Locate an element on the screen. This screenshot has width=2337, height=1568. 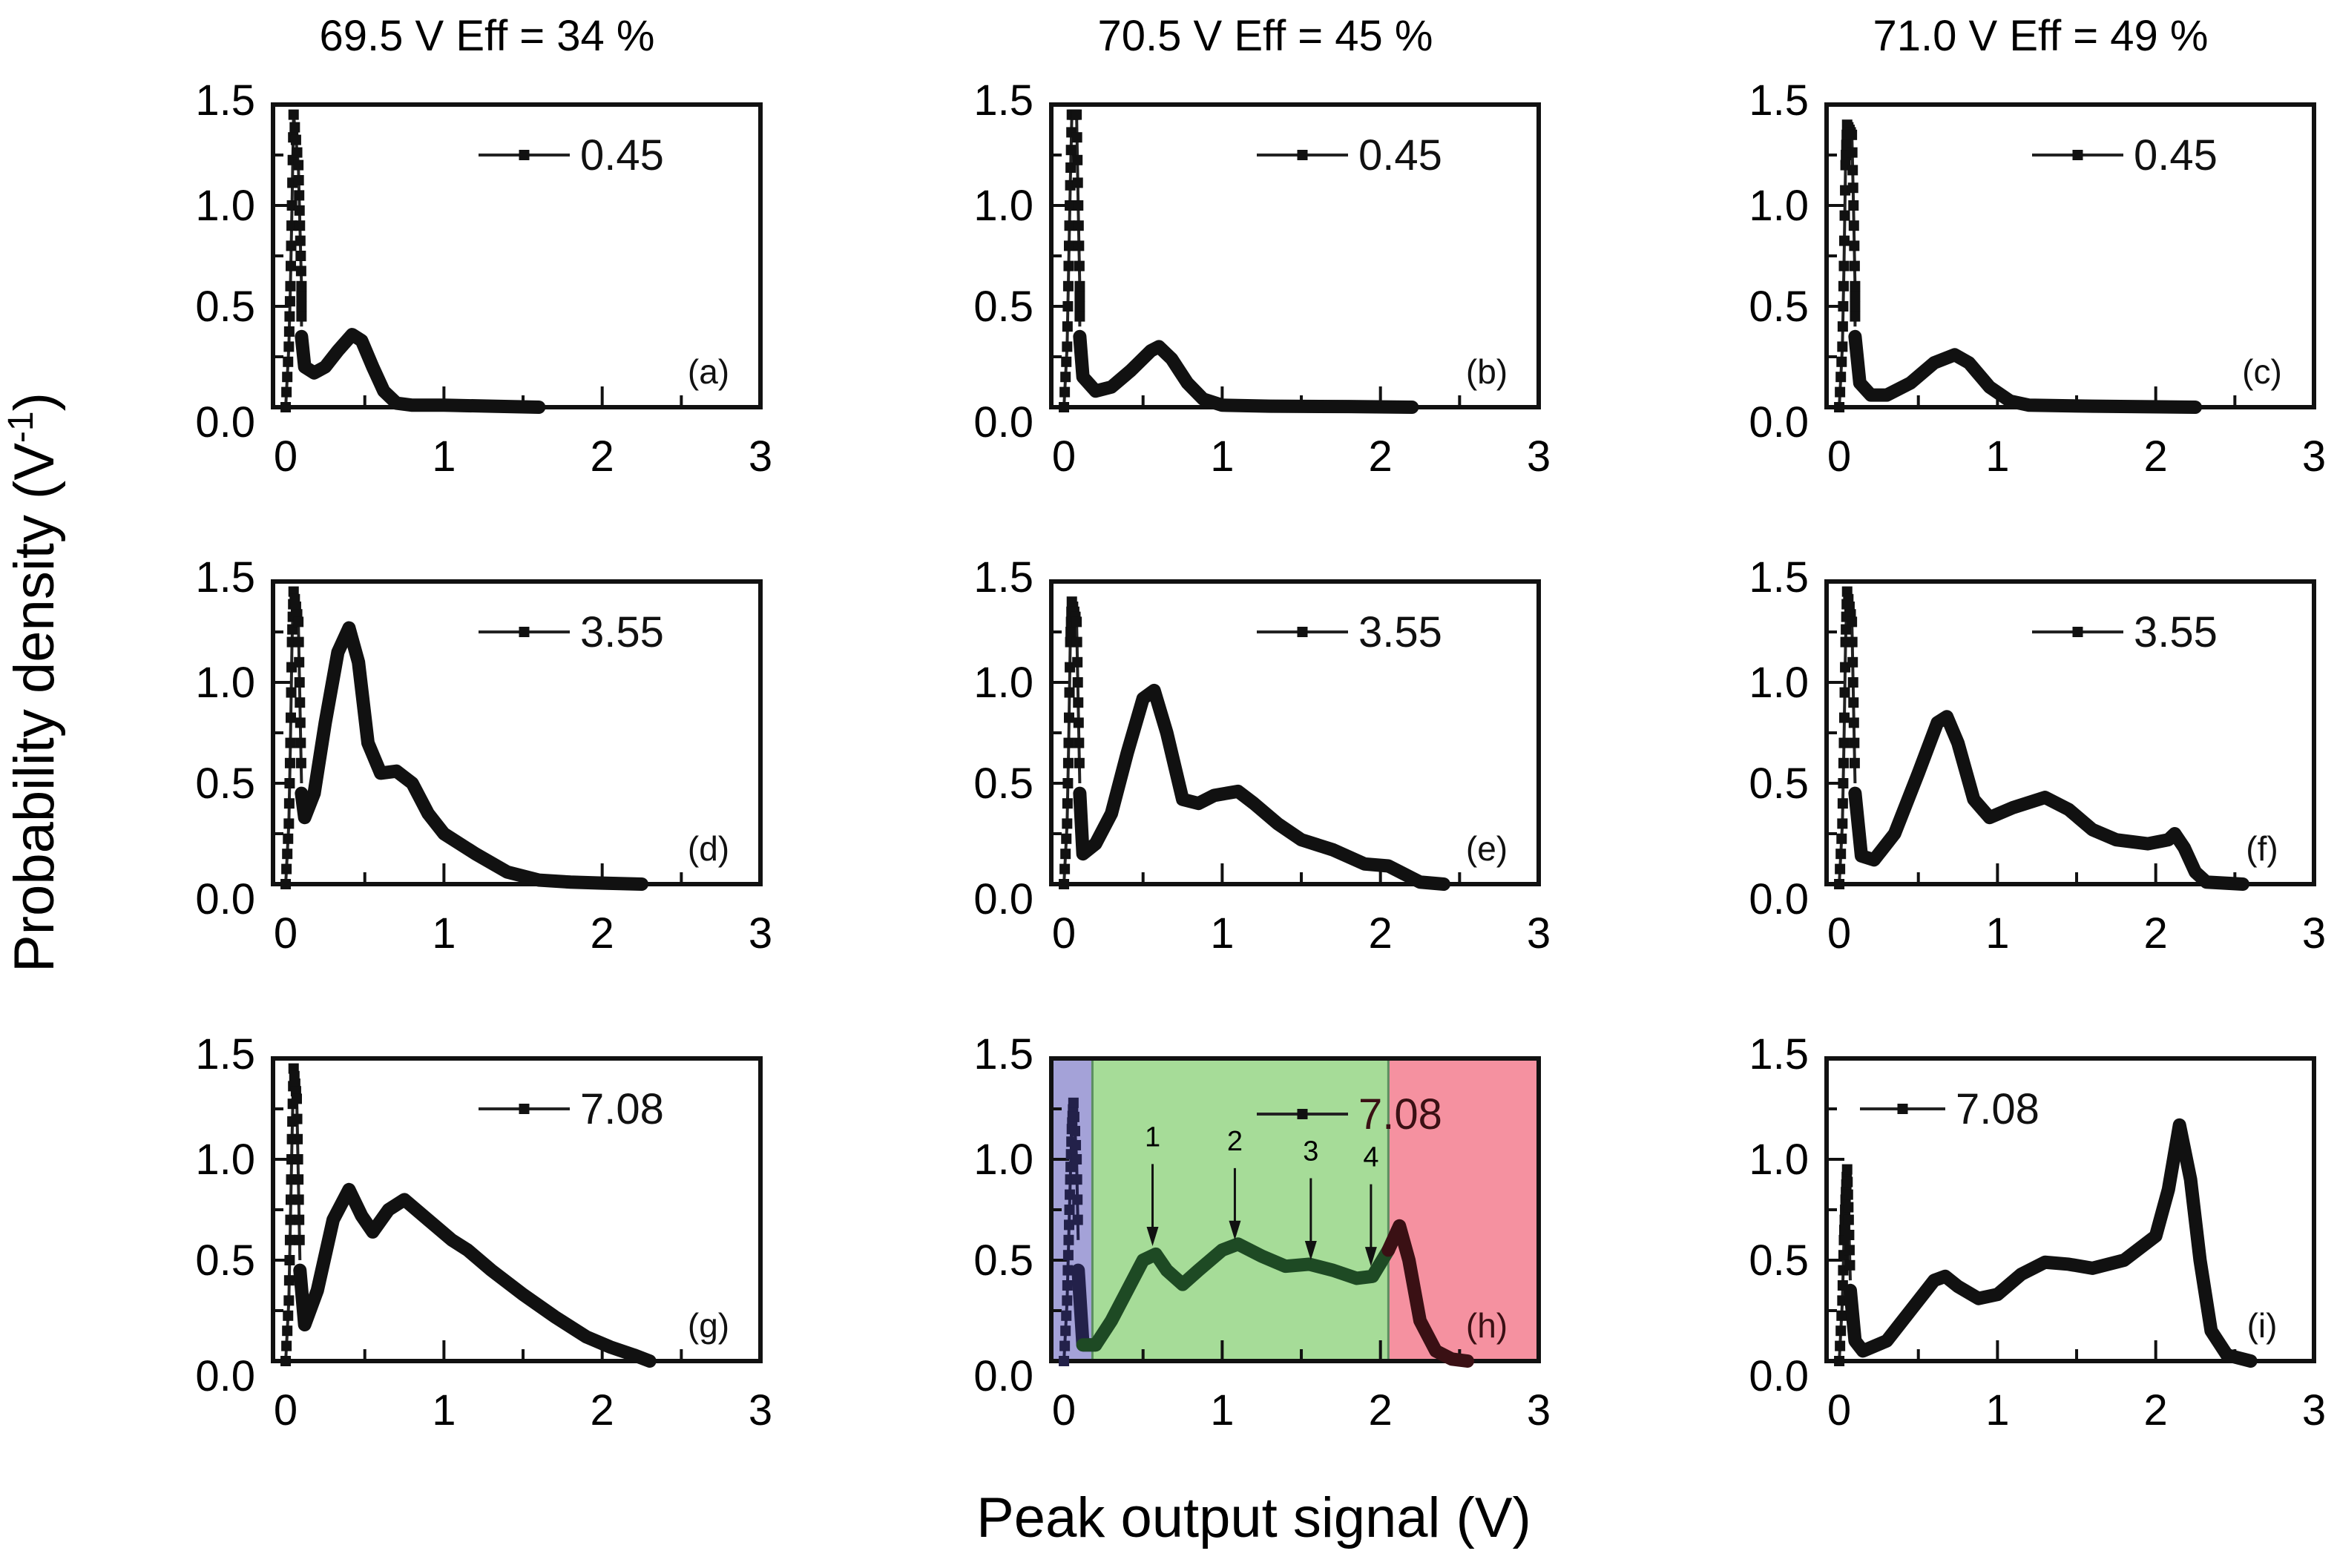
panel-g: 0 1 2 3 0.0 0.5 1.0 1.5 7.08 (g) is located at coordinates (483, 1232).